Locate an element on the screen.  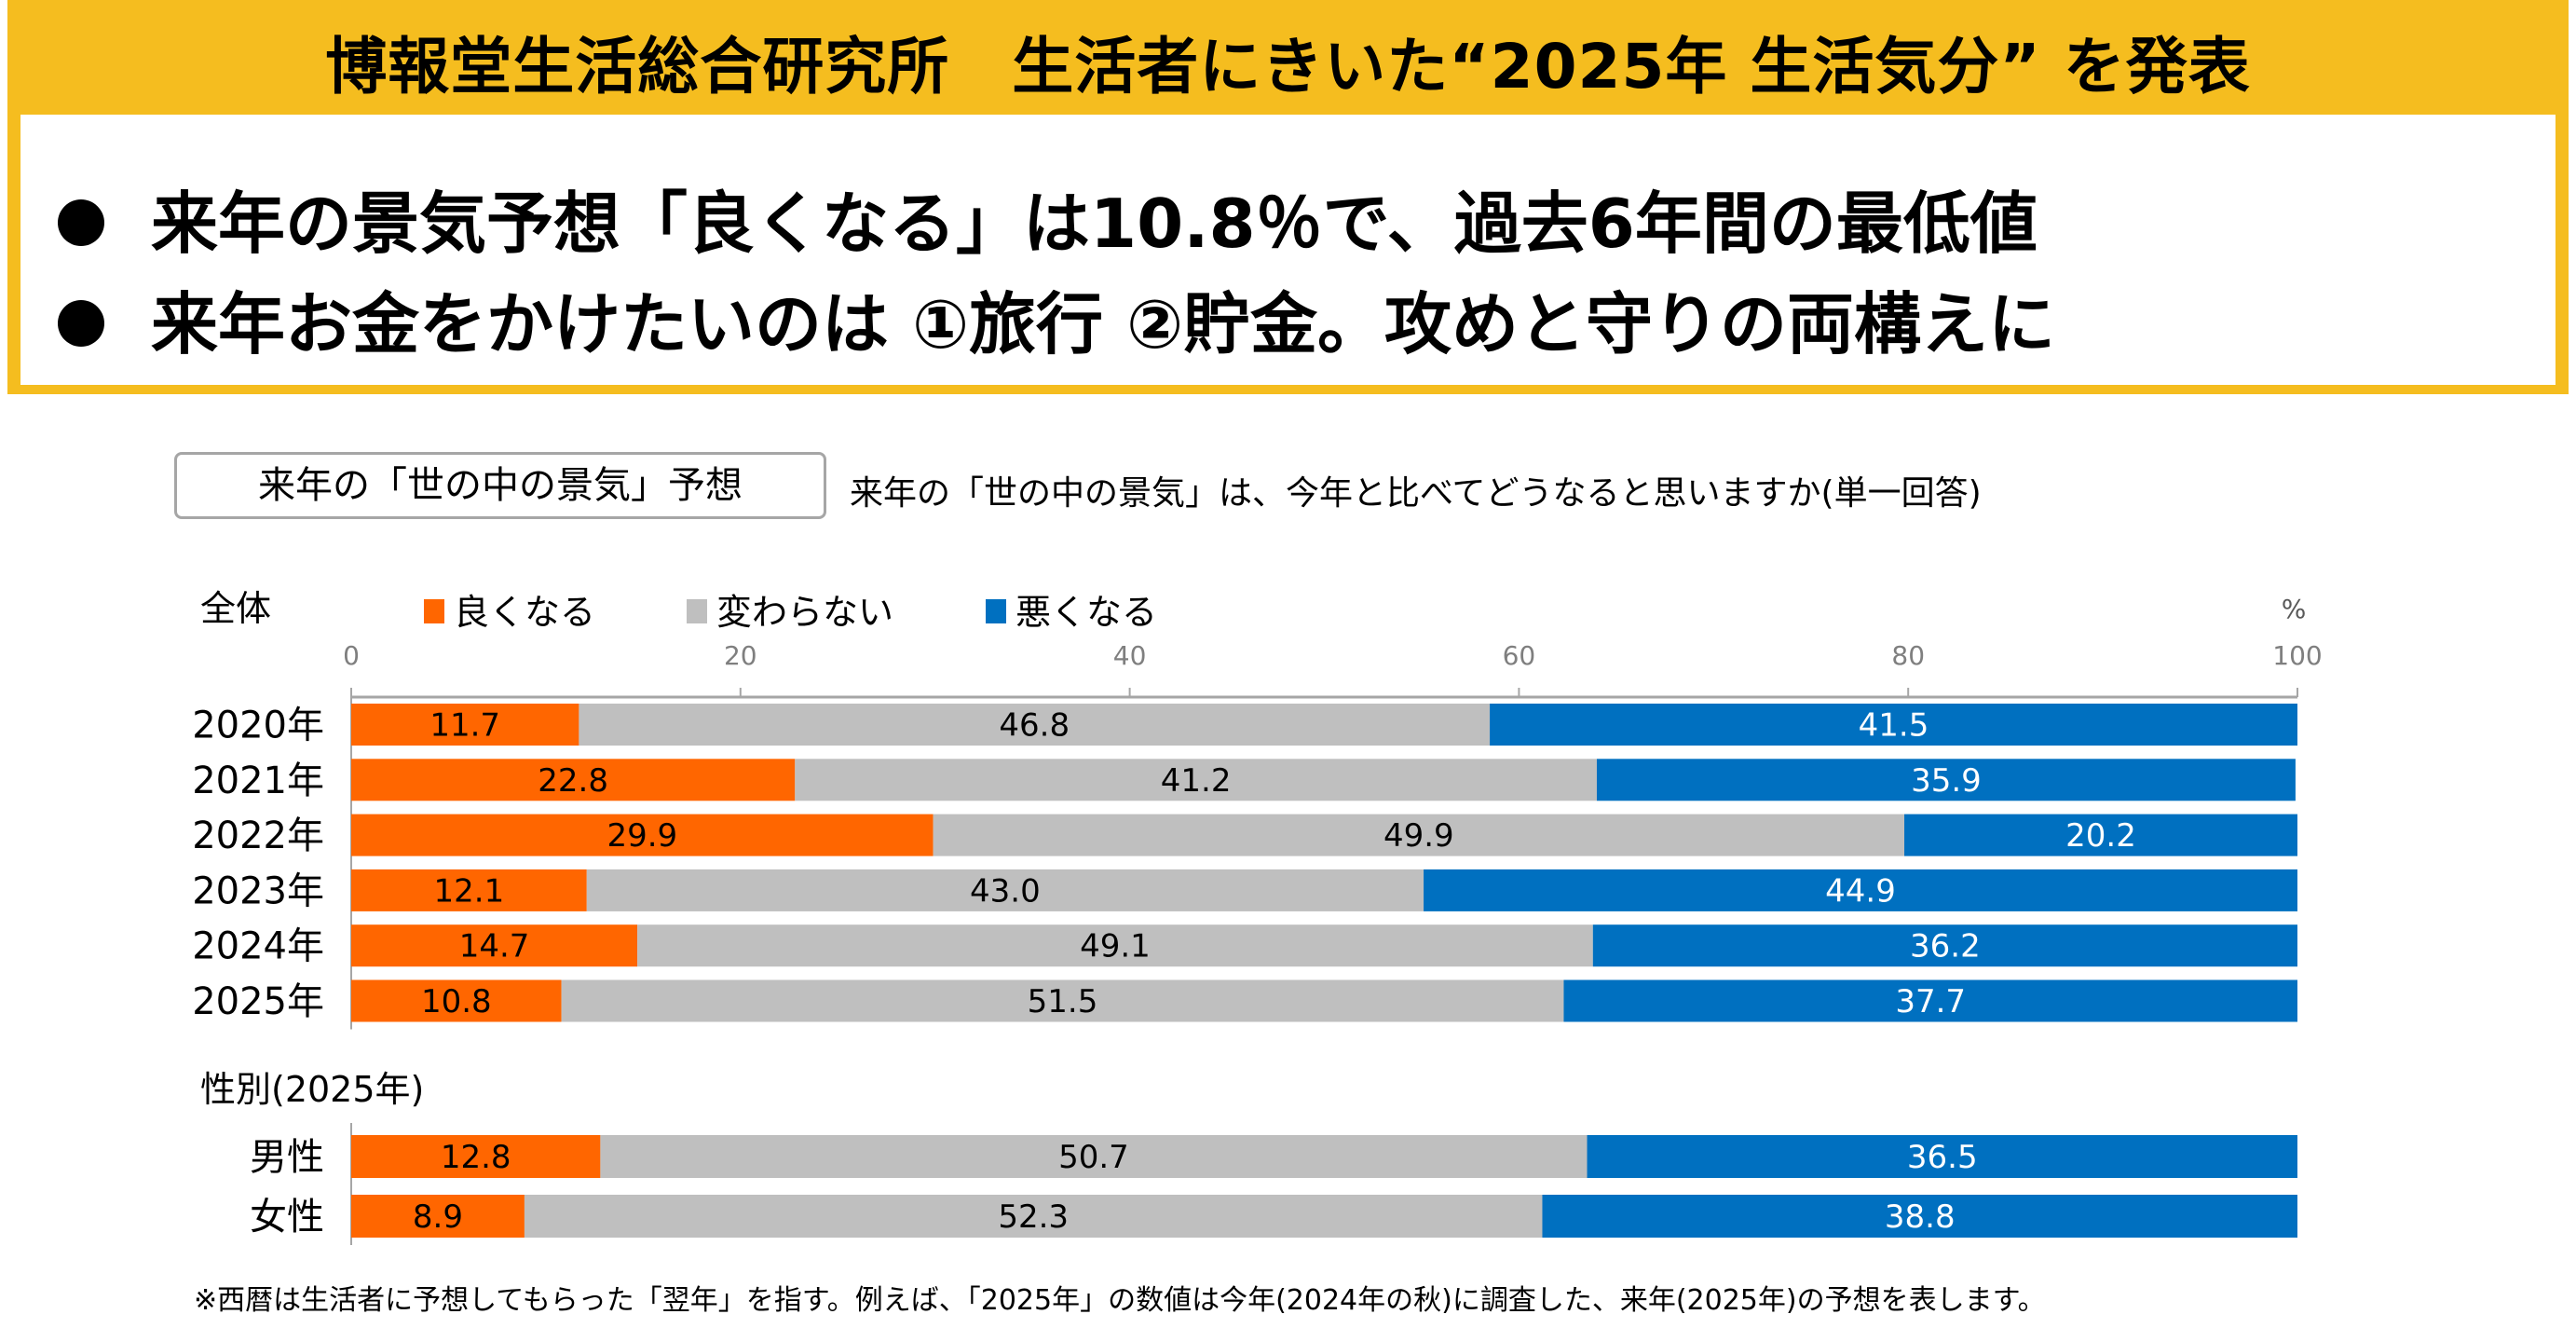
data-label: 38.8 is located at coordinates (1920, 1217).